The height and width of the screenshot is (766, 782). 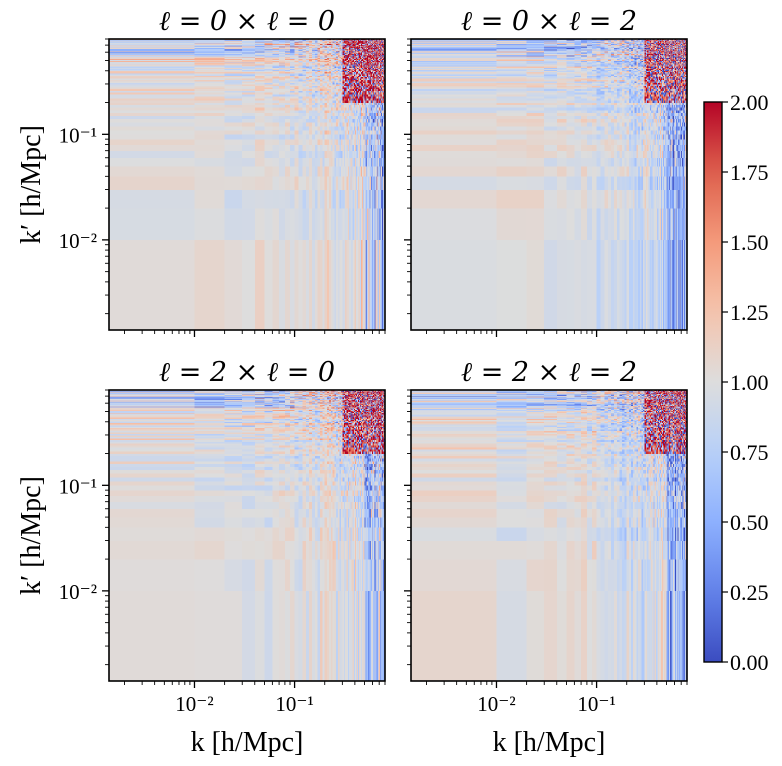 I want to click on colorbar-tick-label: 0.25, so click(x=749, y=592).